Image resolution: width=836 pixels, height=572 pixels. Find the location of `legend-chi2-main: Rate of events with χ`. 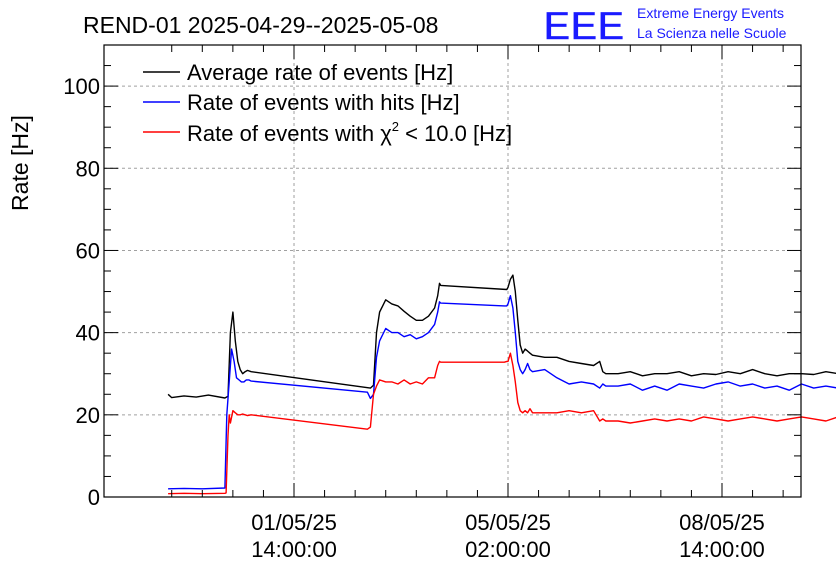

legend-chi2-main: Rate of events with χ is located at coordinates (289, 133).